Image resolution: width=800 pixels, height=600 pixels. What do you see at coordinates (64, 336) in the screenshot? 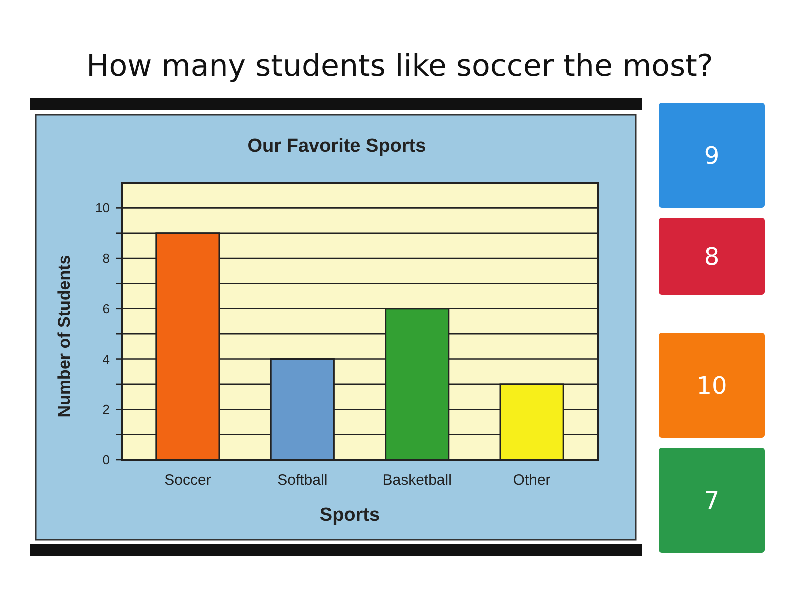
I see `y-axis-title: Number of Students` at bounding box center [64, 336].